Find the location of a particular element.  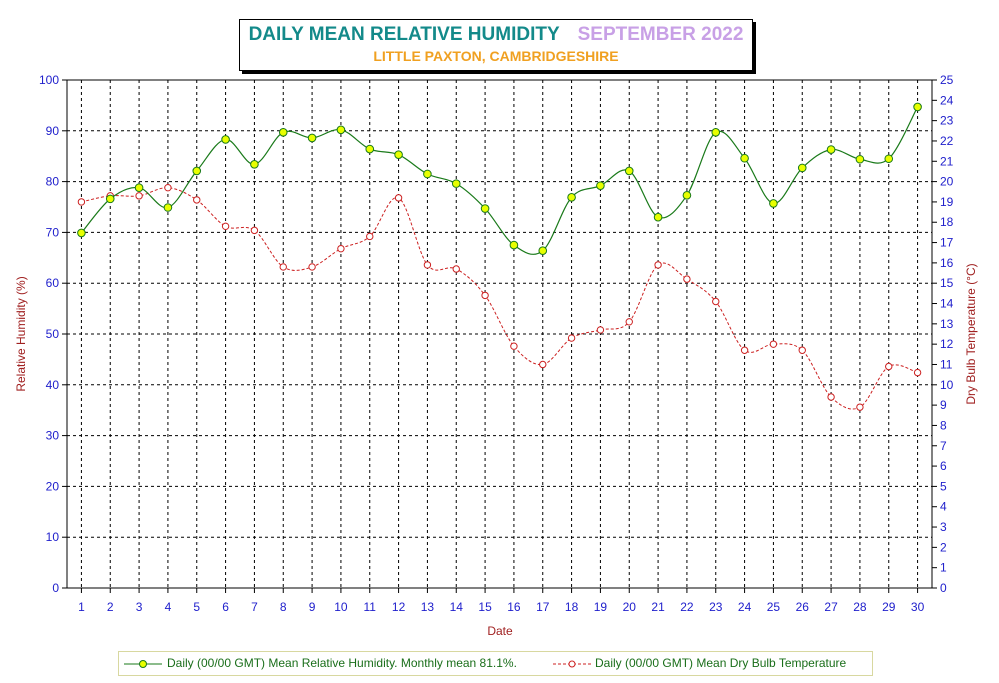

right-tick-label: 16 is located at coordinates (947, 263).